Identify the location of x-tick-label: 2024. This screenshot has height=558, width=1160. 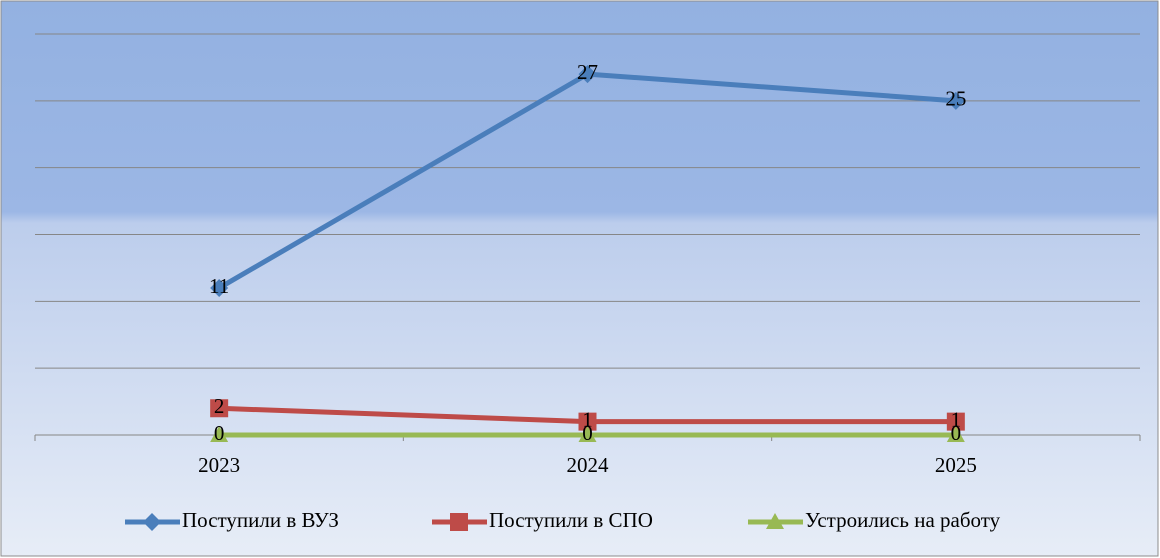
(588, 465).